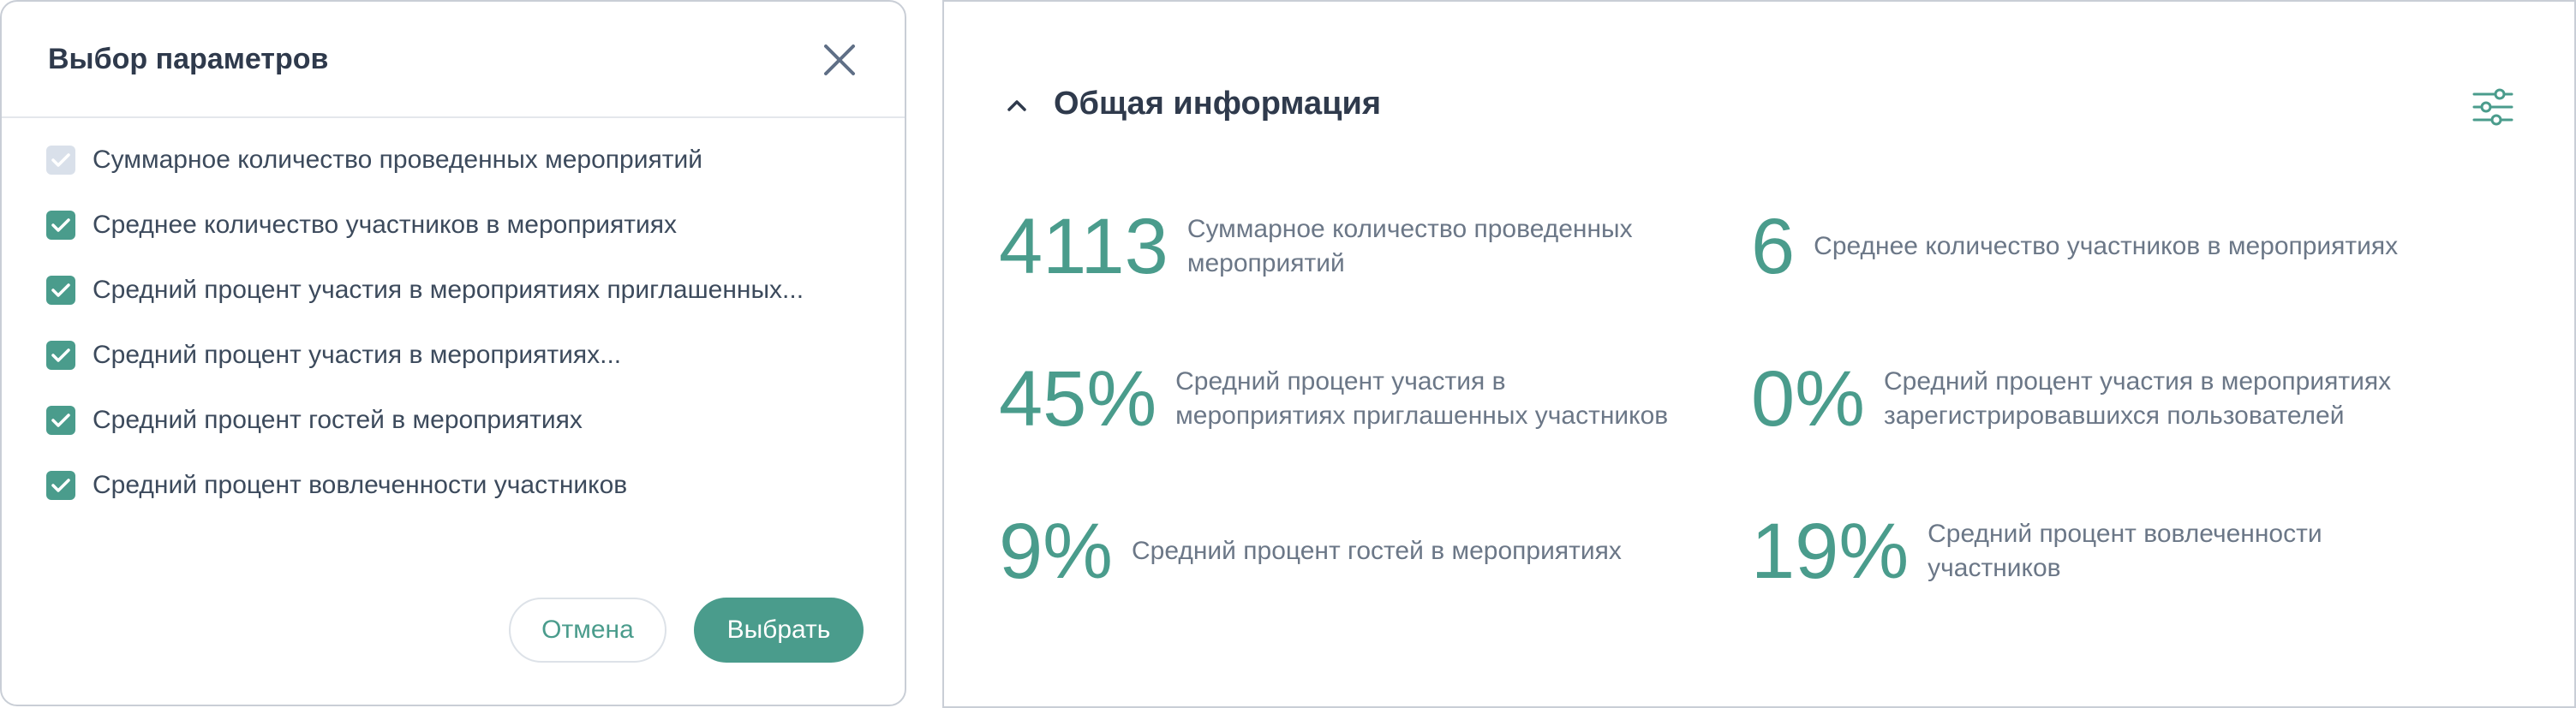 This screenshot has width=2576, height=708. Describe the element at coordinates (1422, 416) in the screenshot. I see `metric-label-line: мероприятиях приглашенных участников` at that location.